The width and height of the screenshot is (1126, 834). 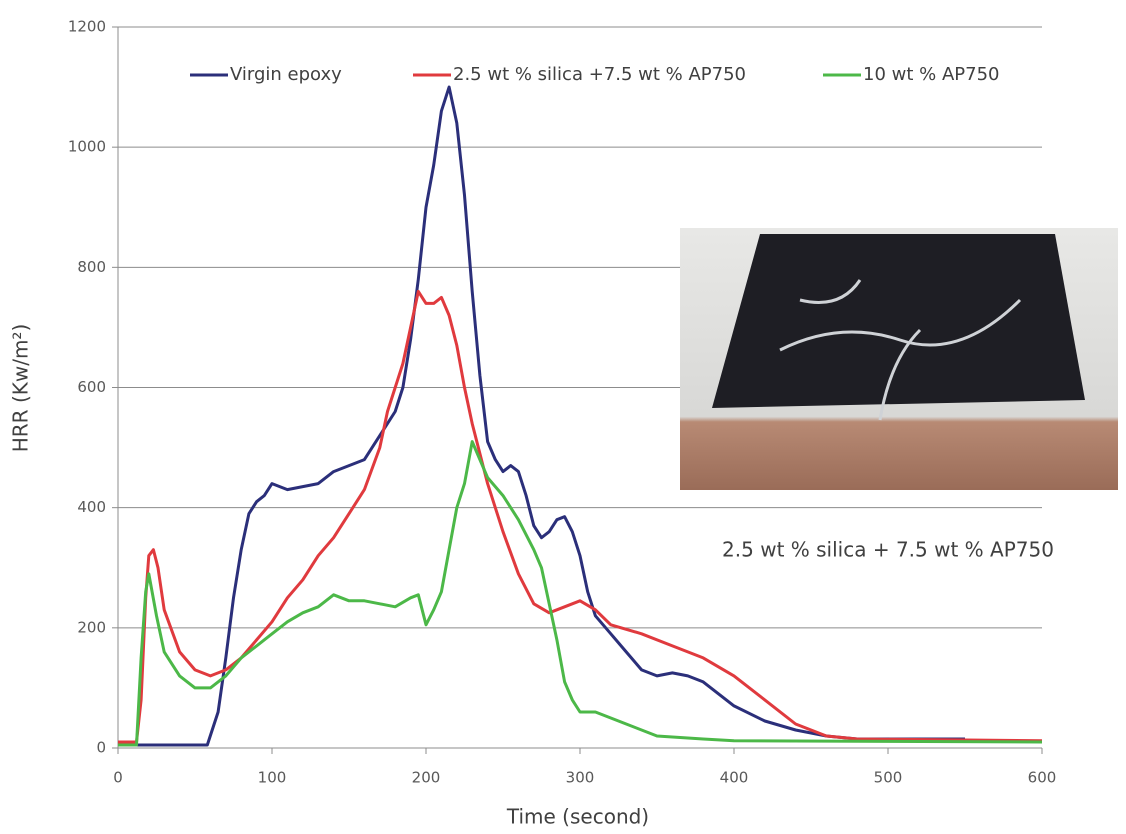 What do you see at coordinates (577, 817) in the screenshot?
I see `x-axis-title: Time (second)` at bounding box center [577, 817].